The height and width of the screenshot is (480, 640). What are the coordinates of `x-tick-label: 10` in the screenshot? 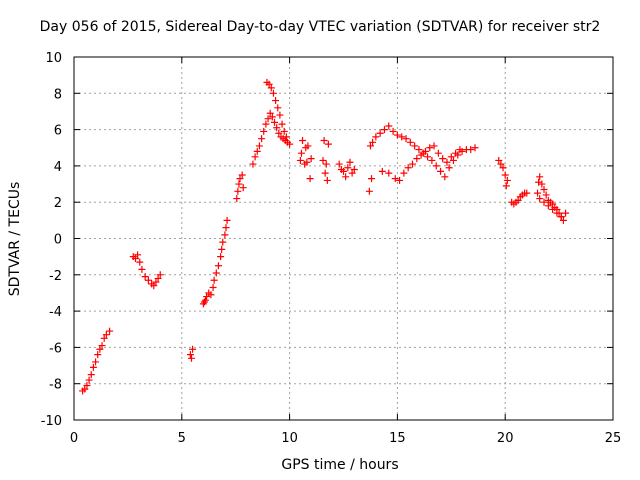 It's located at (289, 438).